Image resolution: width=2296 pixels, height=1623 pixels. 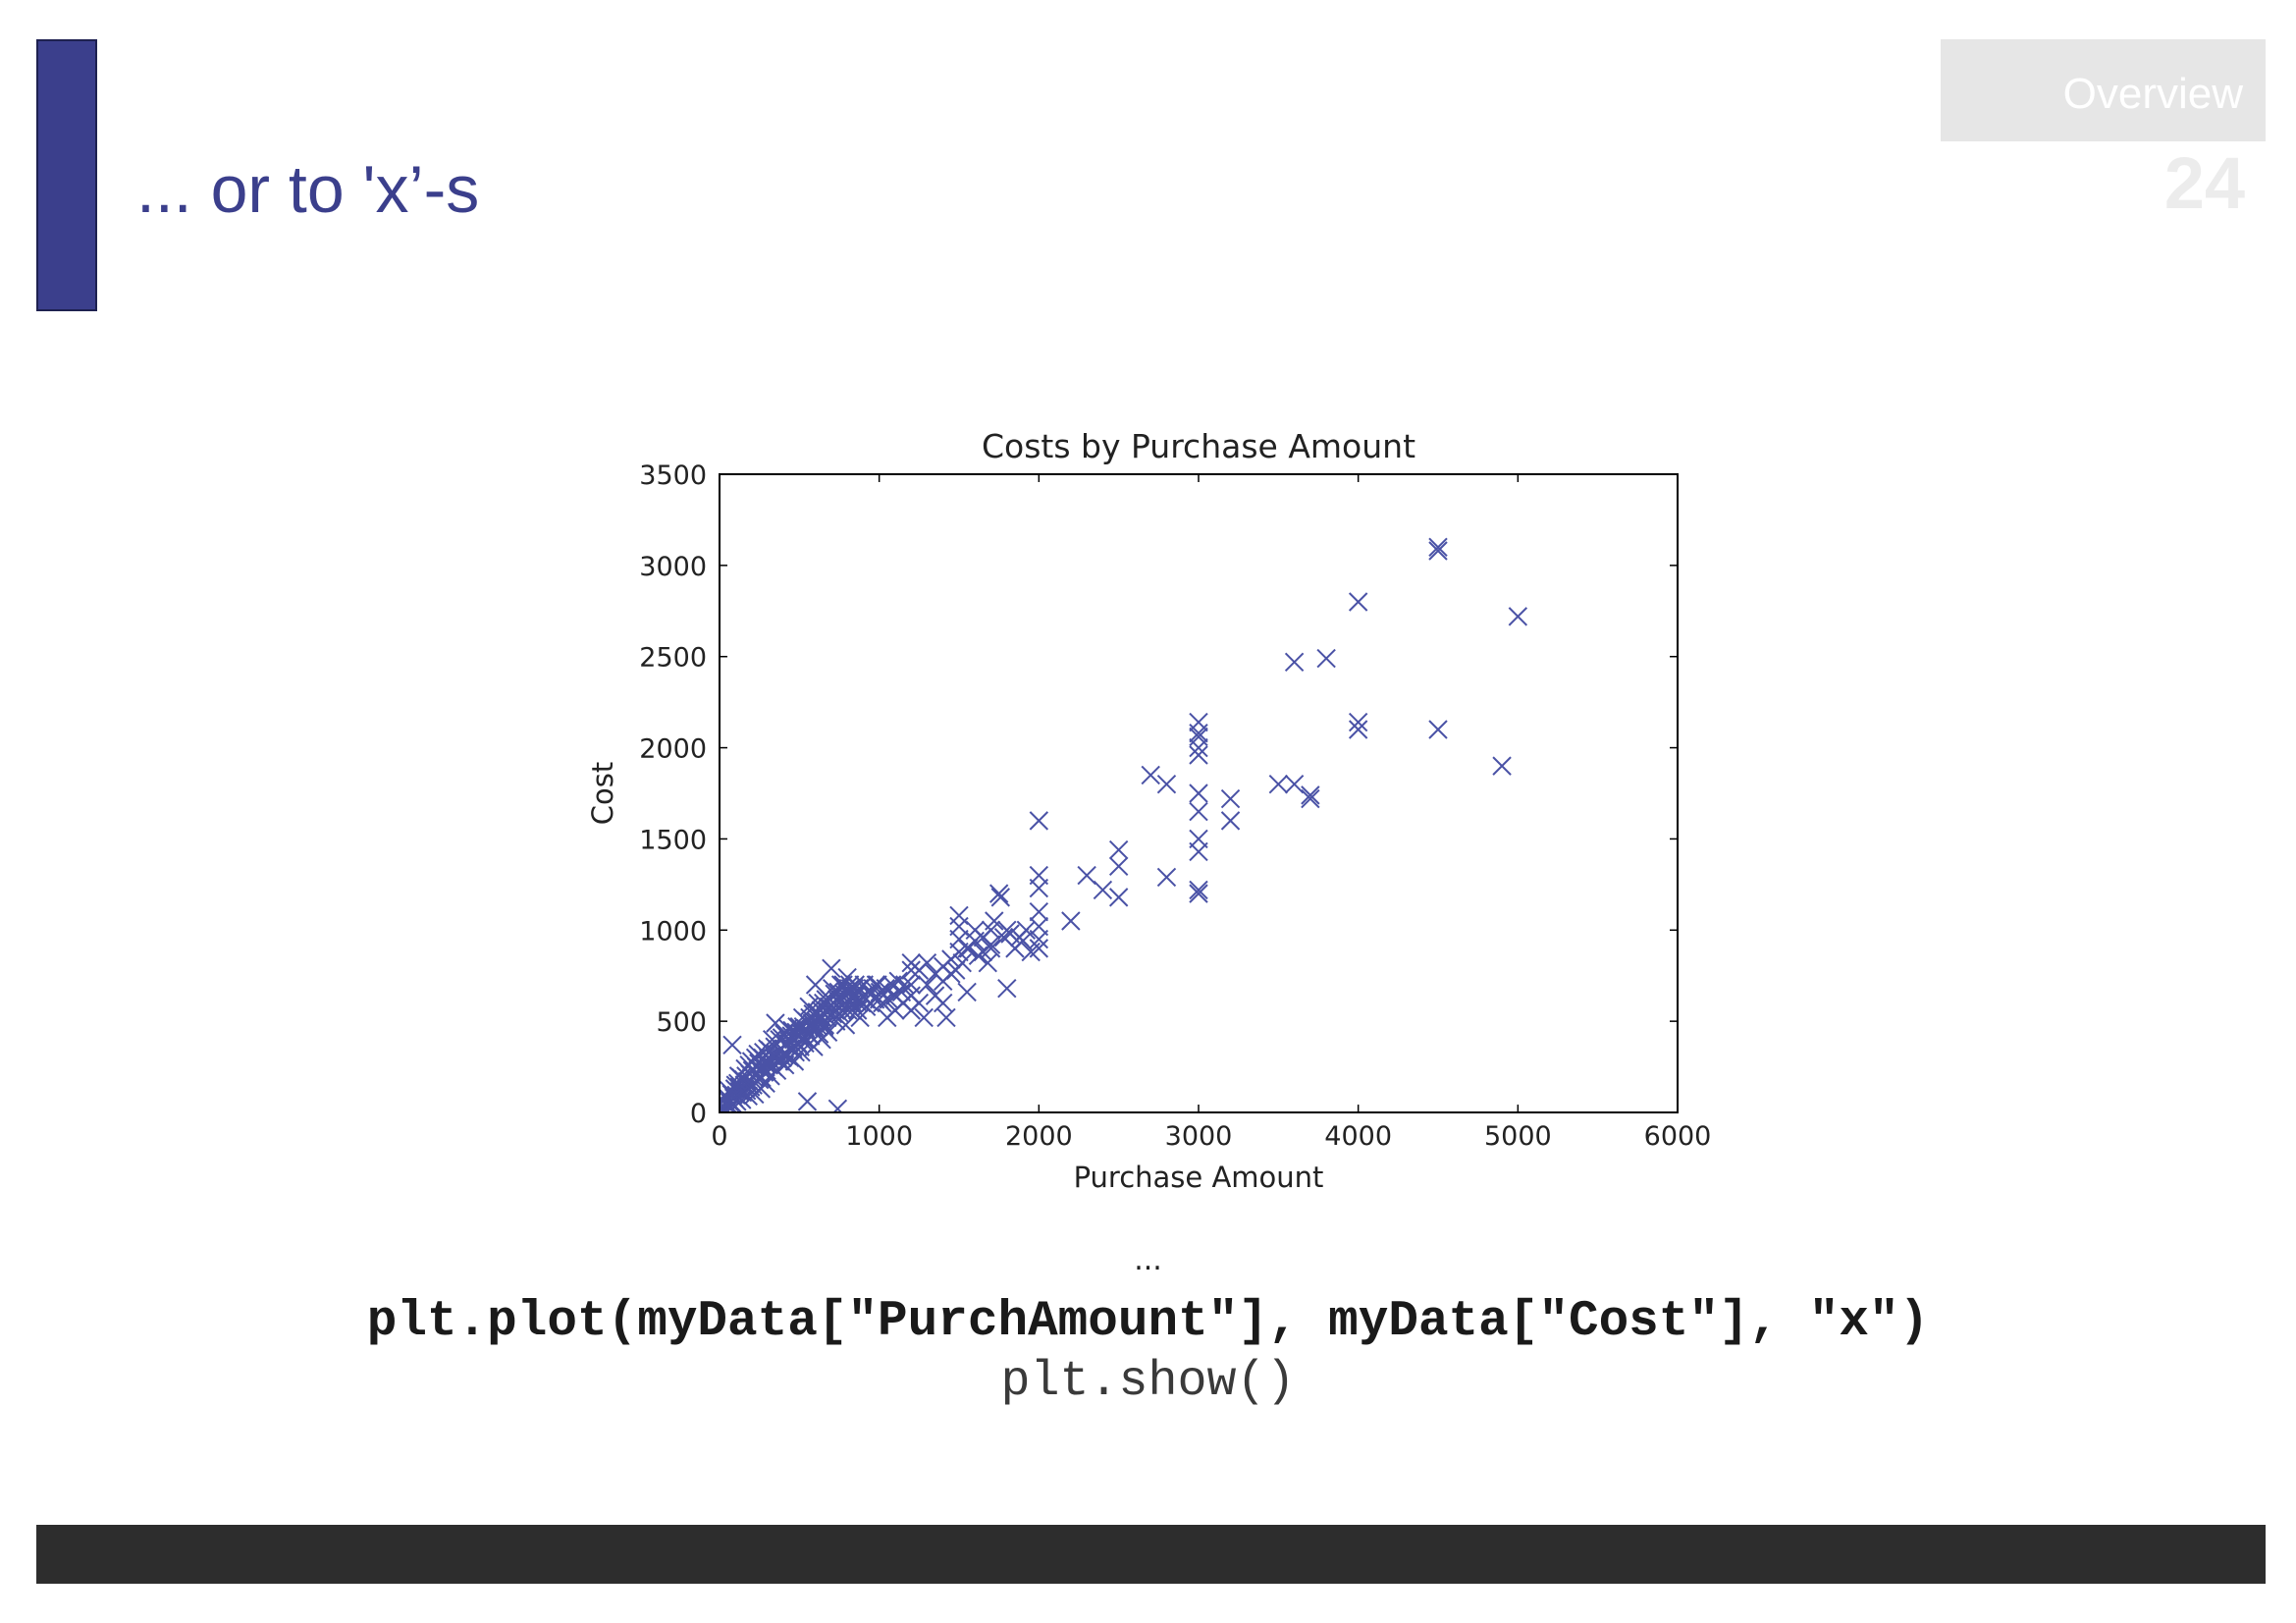 What do you see at coordinates (602, 793) in the screenshot?
I see `y-axis-label: Cost` at bounding box center [602, 793].